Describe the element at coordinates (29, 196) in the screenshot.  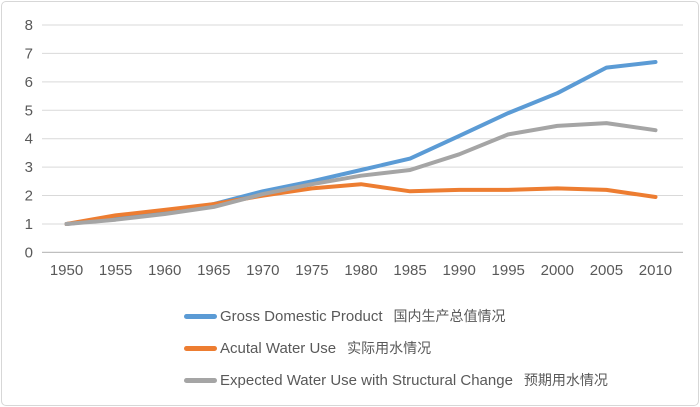
I see `y-tick-label: 2` at that location.